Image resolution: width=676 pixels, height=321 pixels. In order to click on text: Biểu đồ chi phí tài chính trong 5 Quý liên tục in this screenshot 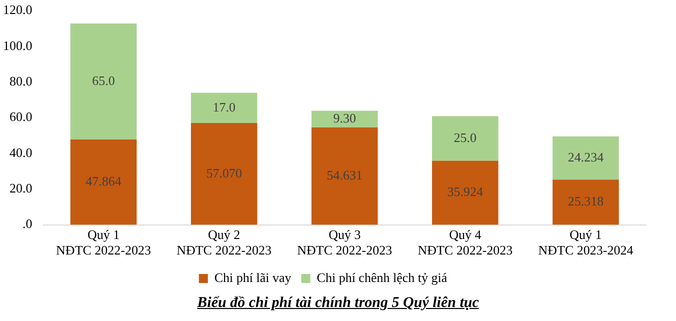, I will do `click(338, 303)`.